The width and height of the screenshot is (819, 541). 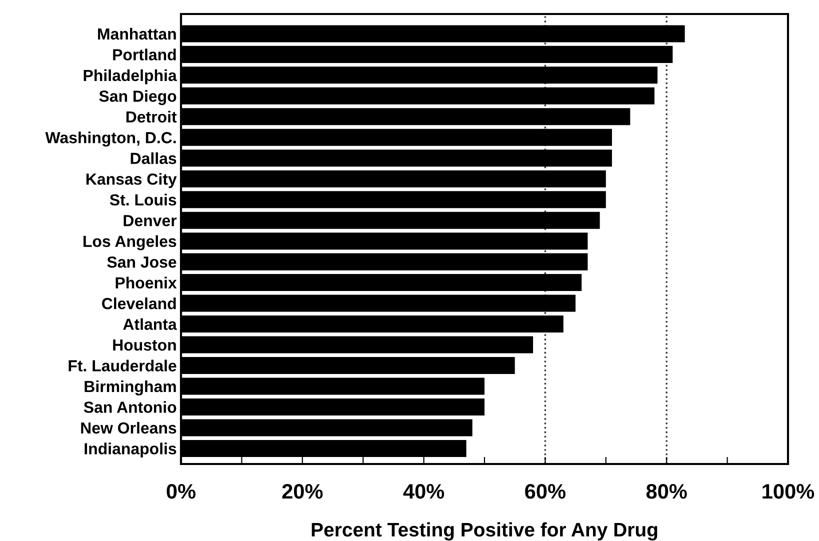 I want to click on y-tick-label: Atlanta, so click(x=150, y=324).